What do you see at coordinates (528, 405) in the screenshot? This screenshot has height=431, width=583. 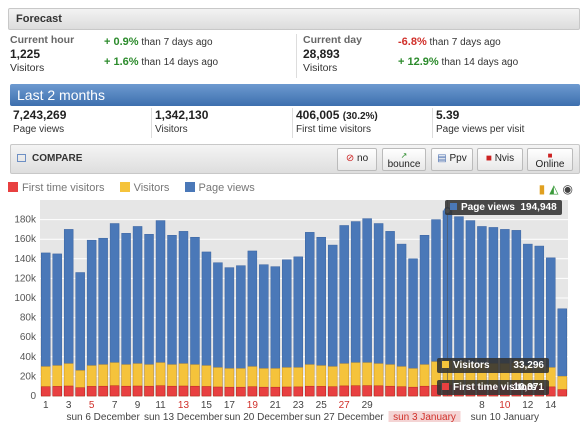 I see `x-tick-label: 12` at bounding box center [528, 405].